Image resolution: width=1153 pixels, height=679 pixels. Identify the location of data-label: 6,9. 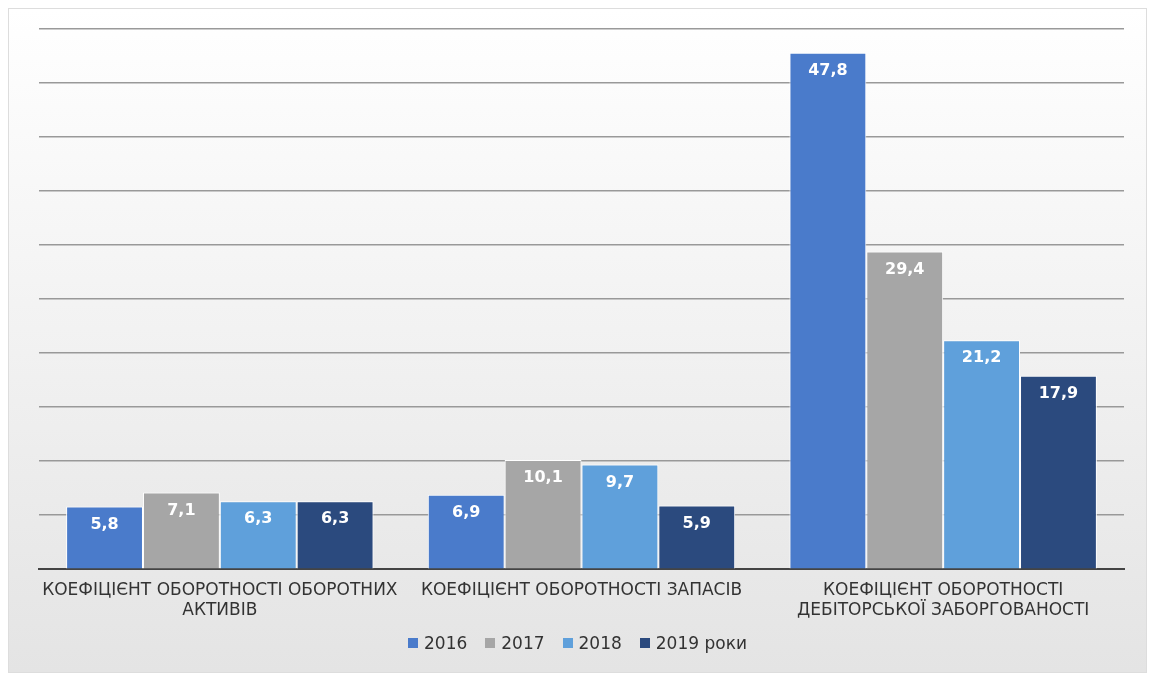
(466, 511).